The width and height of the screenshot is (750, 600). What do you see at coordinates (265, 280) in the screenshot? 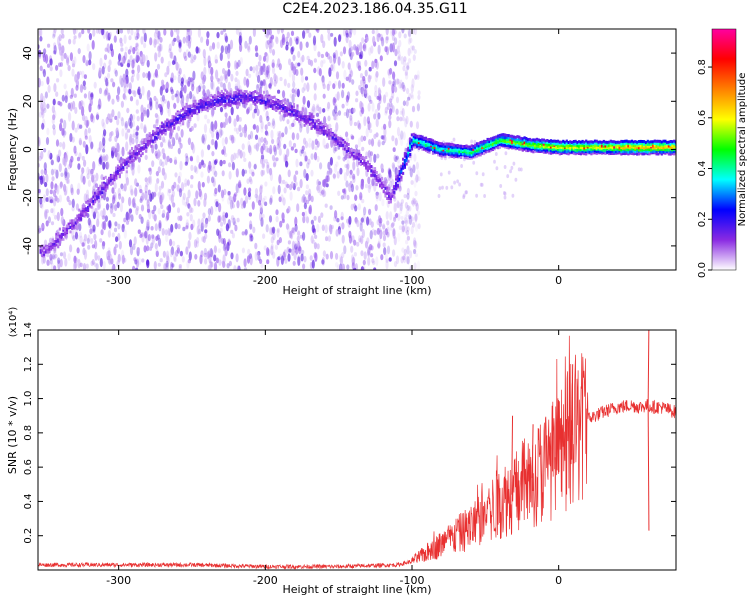
I see `x-tick-label: -200` at bounding box center [265, 280].